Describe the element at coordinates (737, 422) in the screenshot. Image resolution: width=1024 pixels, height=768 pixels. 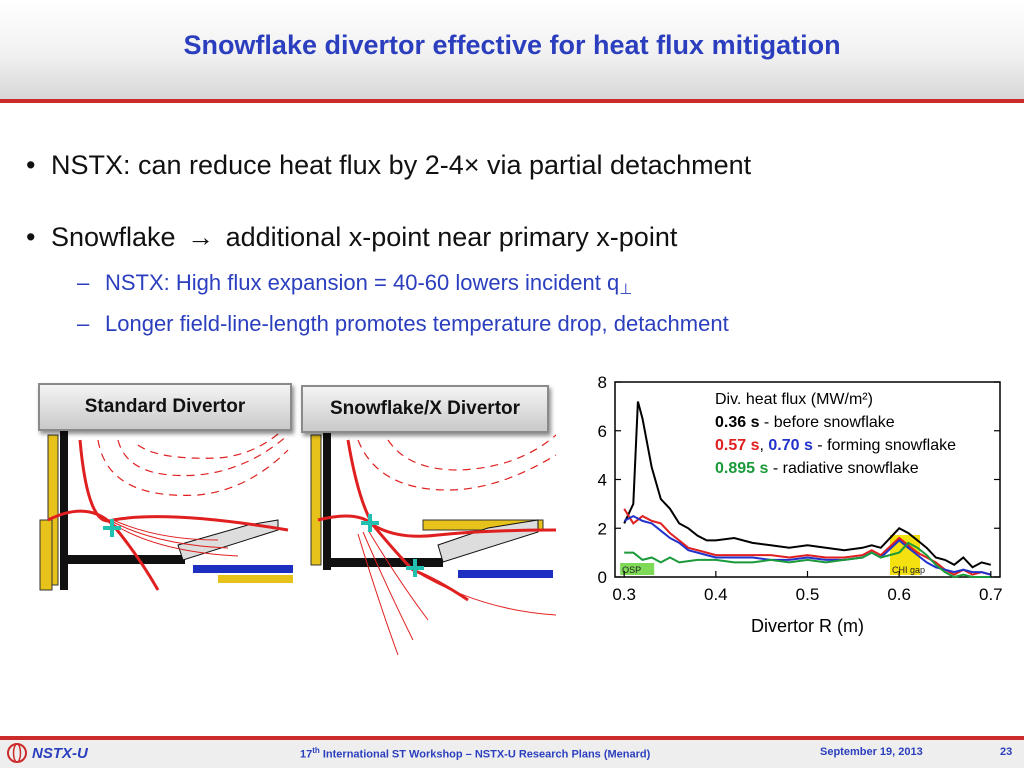
I see `legend-text: 0.36 s` at that location.